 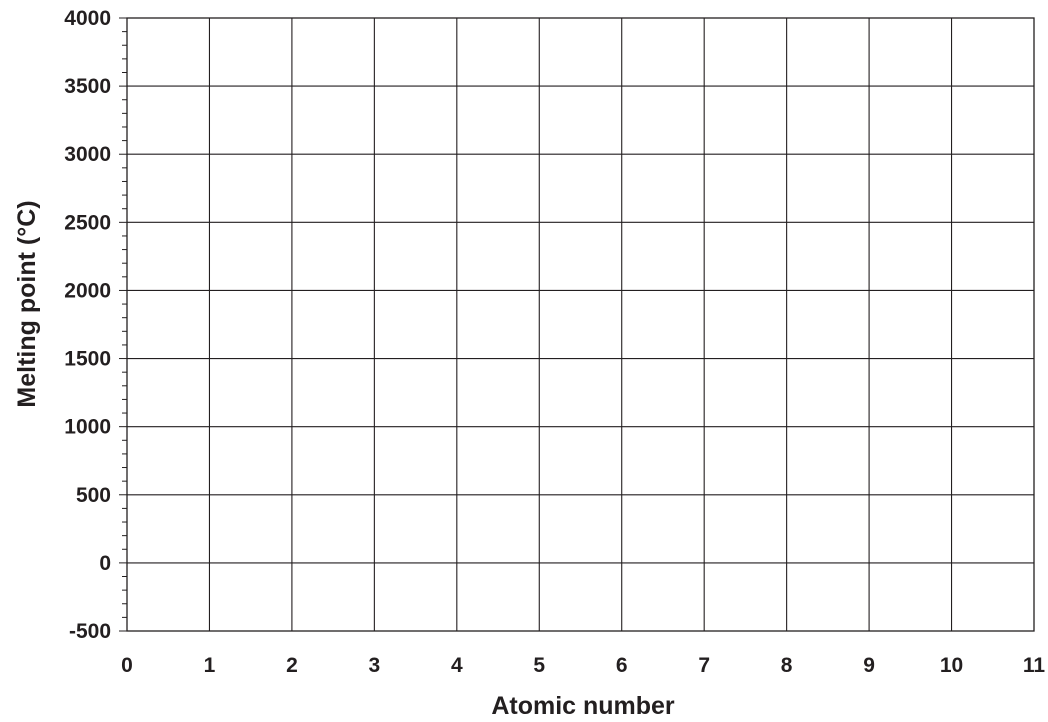 I want to click on y-tick-label: 2000, so click(x=87, y=290).